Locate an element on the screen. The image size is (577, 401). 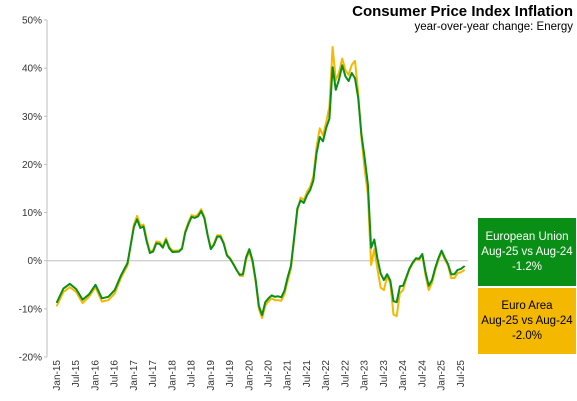
x-tick-label: Jan-21 is located at coordinates (288, 375).